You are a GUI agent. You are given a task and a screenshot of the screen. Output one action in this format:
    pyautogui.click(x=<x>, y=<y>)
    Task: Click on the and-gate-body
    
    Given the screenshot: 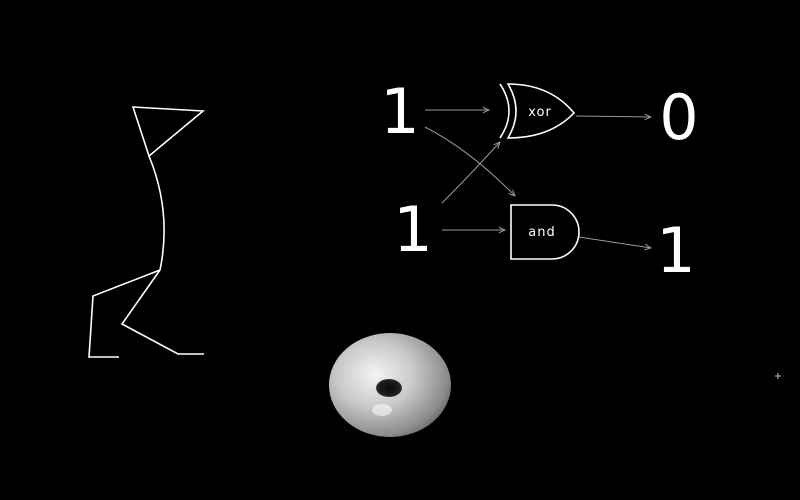 What is the action you would take?
    pyautogui.click(x=545, y=232)
    